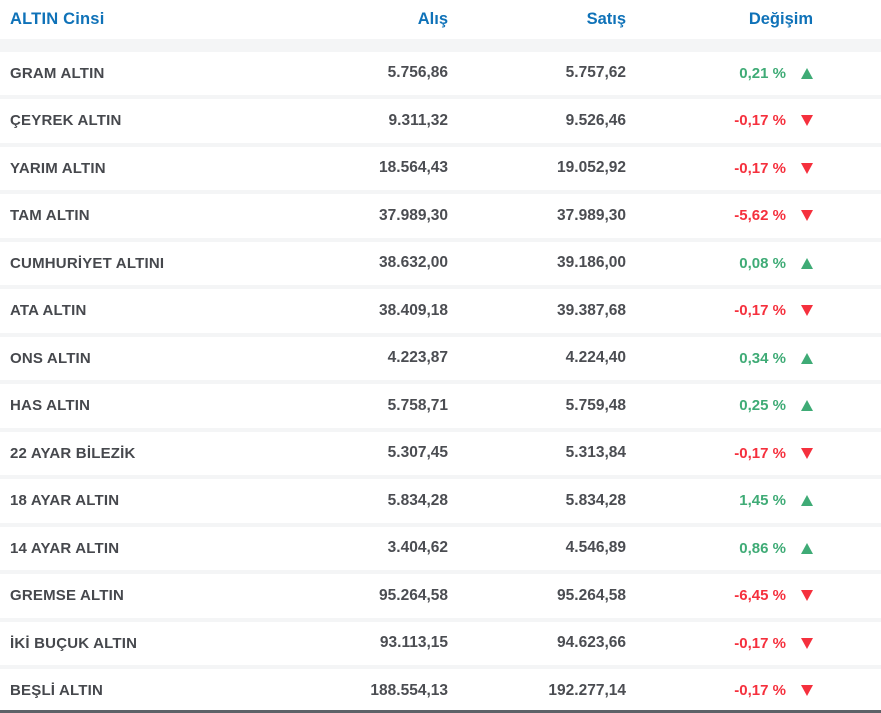  I want to click on gold-type-label: BEŞLİ ALTIN, so click(57, 691).